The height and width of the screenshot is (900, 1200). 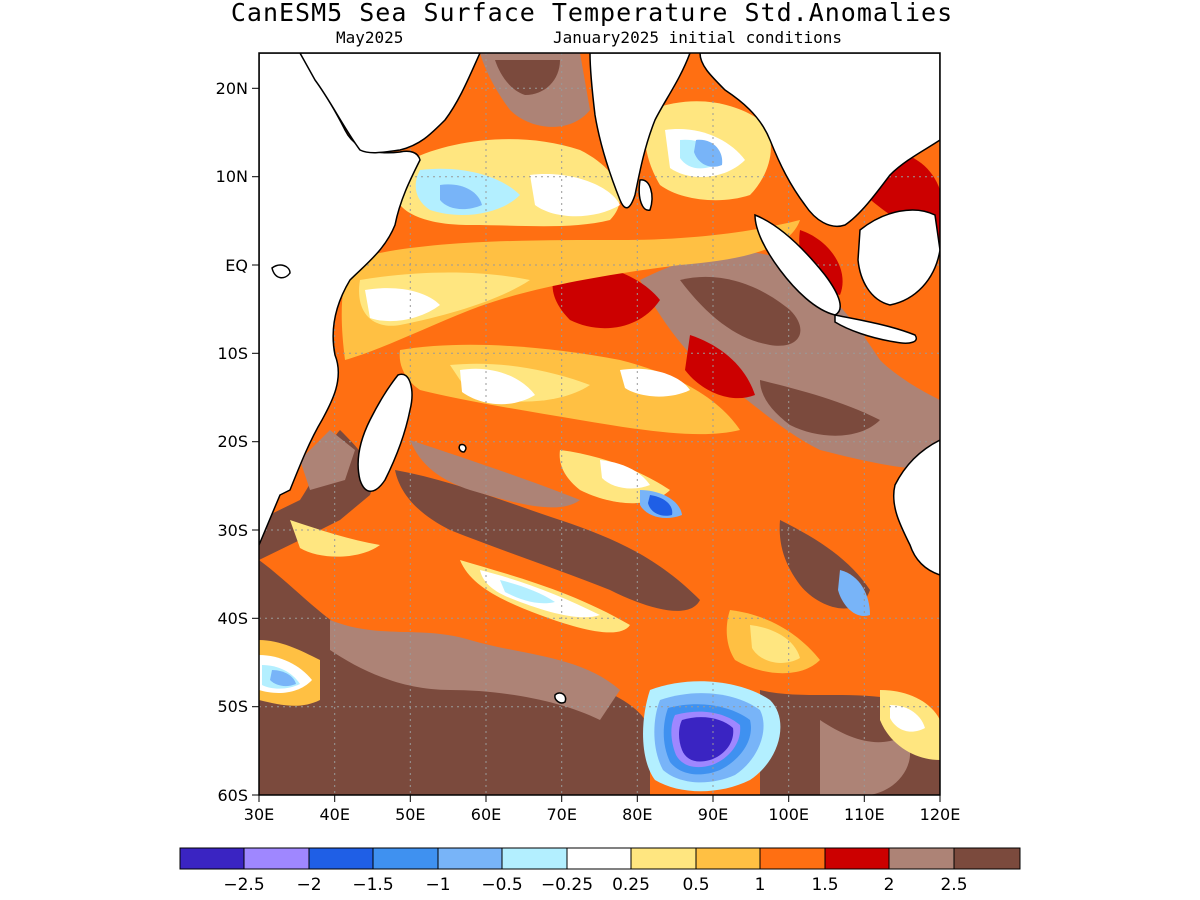 I want to click on lat-label-40s: 40S, so click(x=232, y=618).